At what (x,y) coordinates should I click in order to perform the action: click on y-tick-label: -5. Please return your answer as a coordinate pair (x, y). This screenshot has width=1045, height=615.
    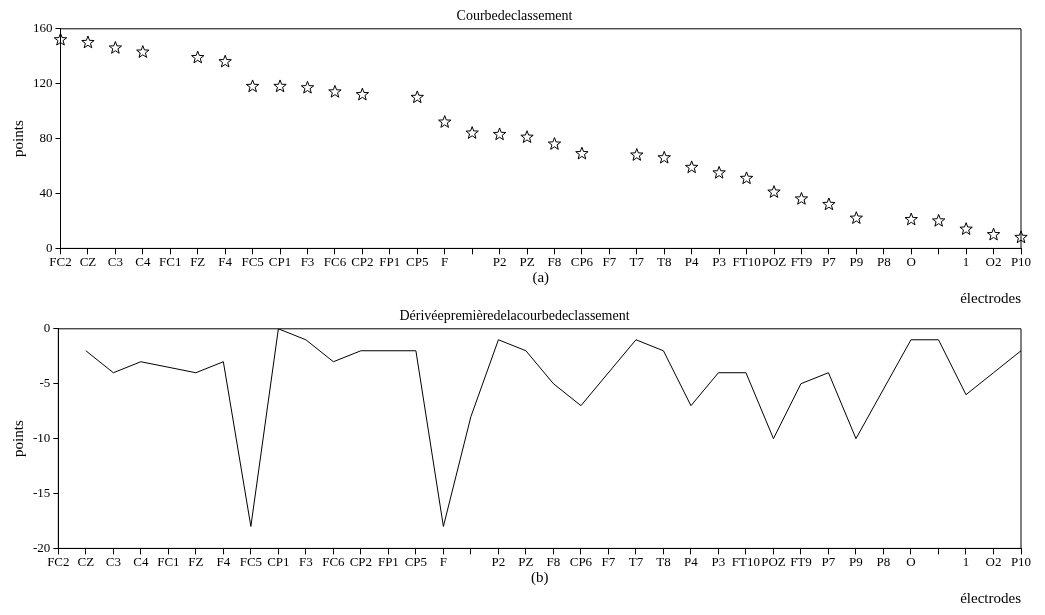
    Looking at the image, I should click on (45, 383).